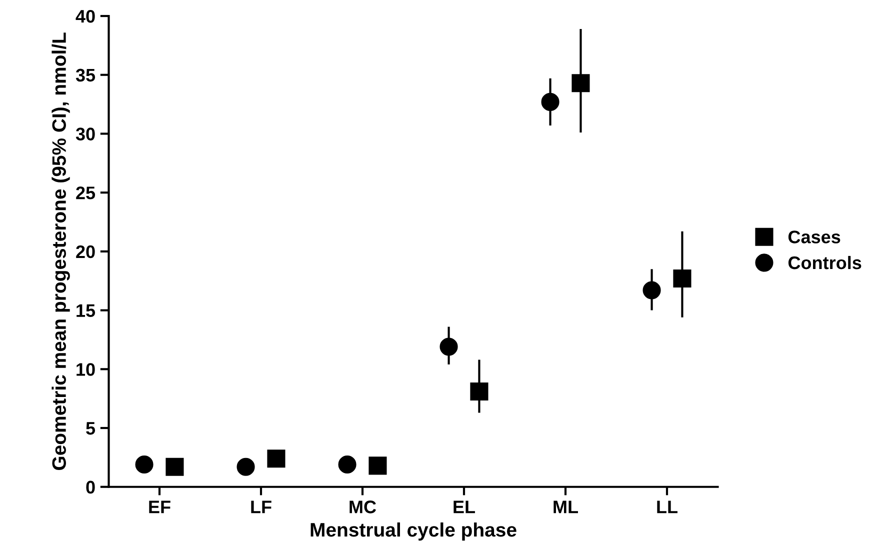 This screenshot has height=552, width=870. Describe the element at coordinates (90, 487) in the screenshot. I see `y-tick-label: 0` at that location.